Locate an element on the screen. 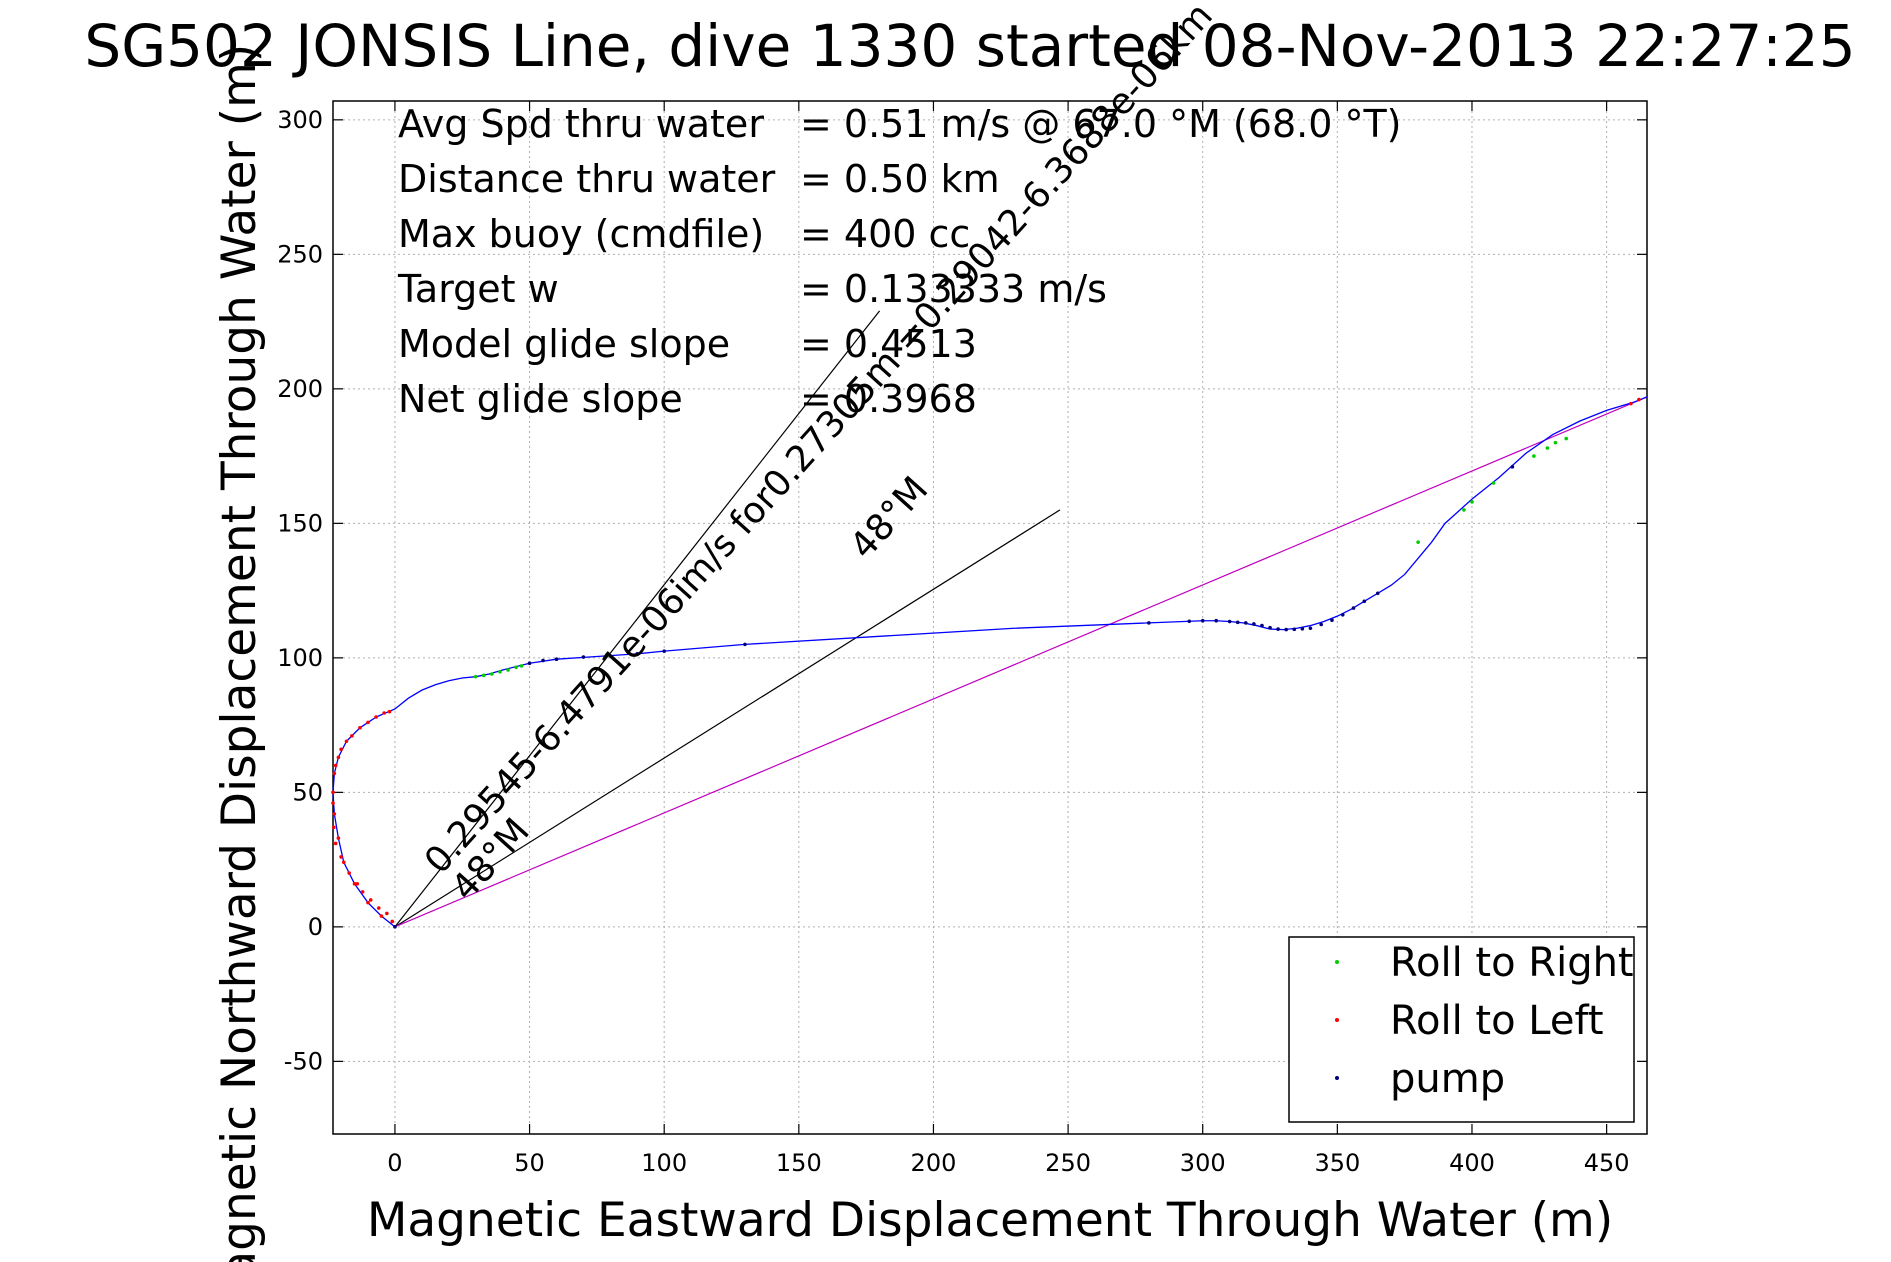 The width and height of the screenshot is (1891, 1262). x-tick-label: 150 is located at coordinates (799, 1163).